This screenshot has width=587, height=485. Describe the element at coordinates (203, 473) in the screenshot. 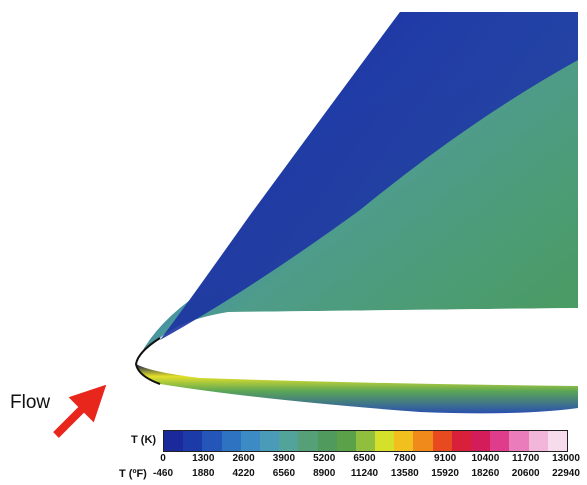

I see `legend-tick-label: 1880` at that location.